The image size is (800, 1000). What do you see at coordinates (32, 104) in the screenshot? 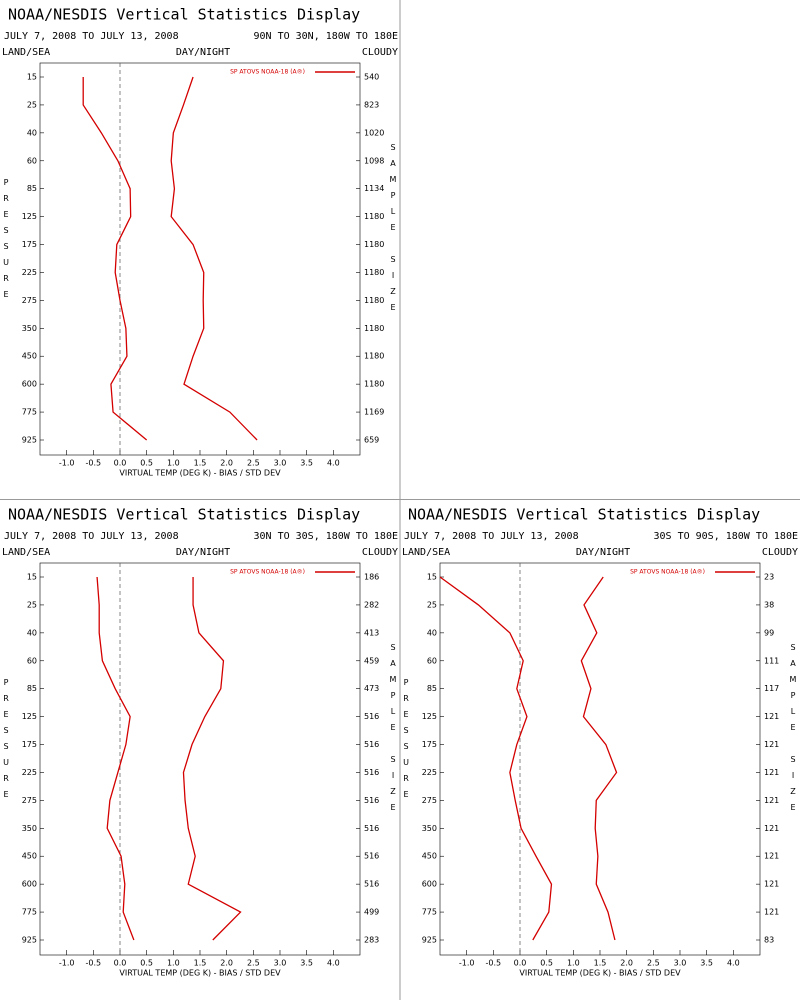
I see `y-tick-label: 25` at bounding box center [32, 104].